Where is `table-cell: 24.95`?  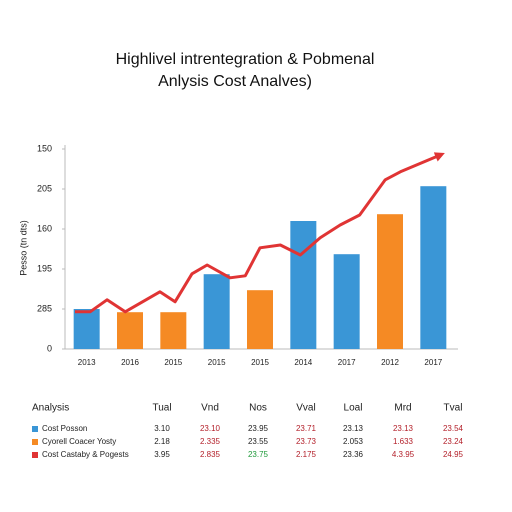
table-cell: 24.95 is located at coordinates (453, 454).